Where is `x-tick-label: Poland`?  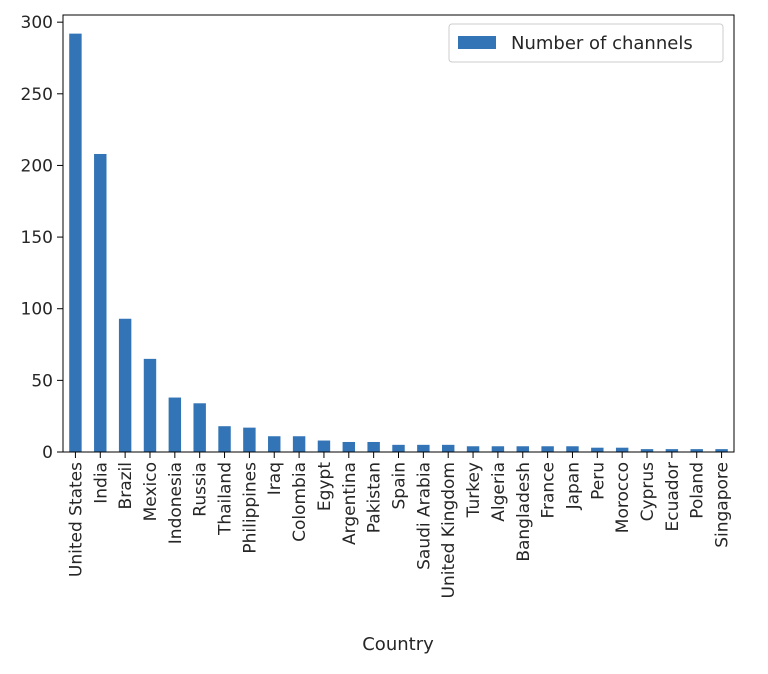
x-tick-label: Poland is located at coordinates (698, 490).